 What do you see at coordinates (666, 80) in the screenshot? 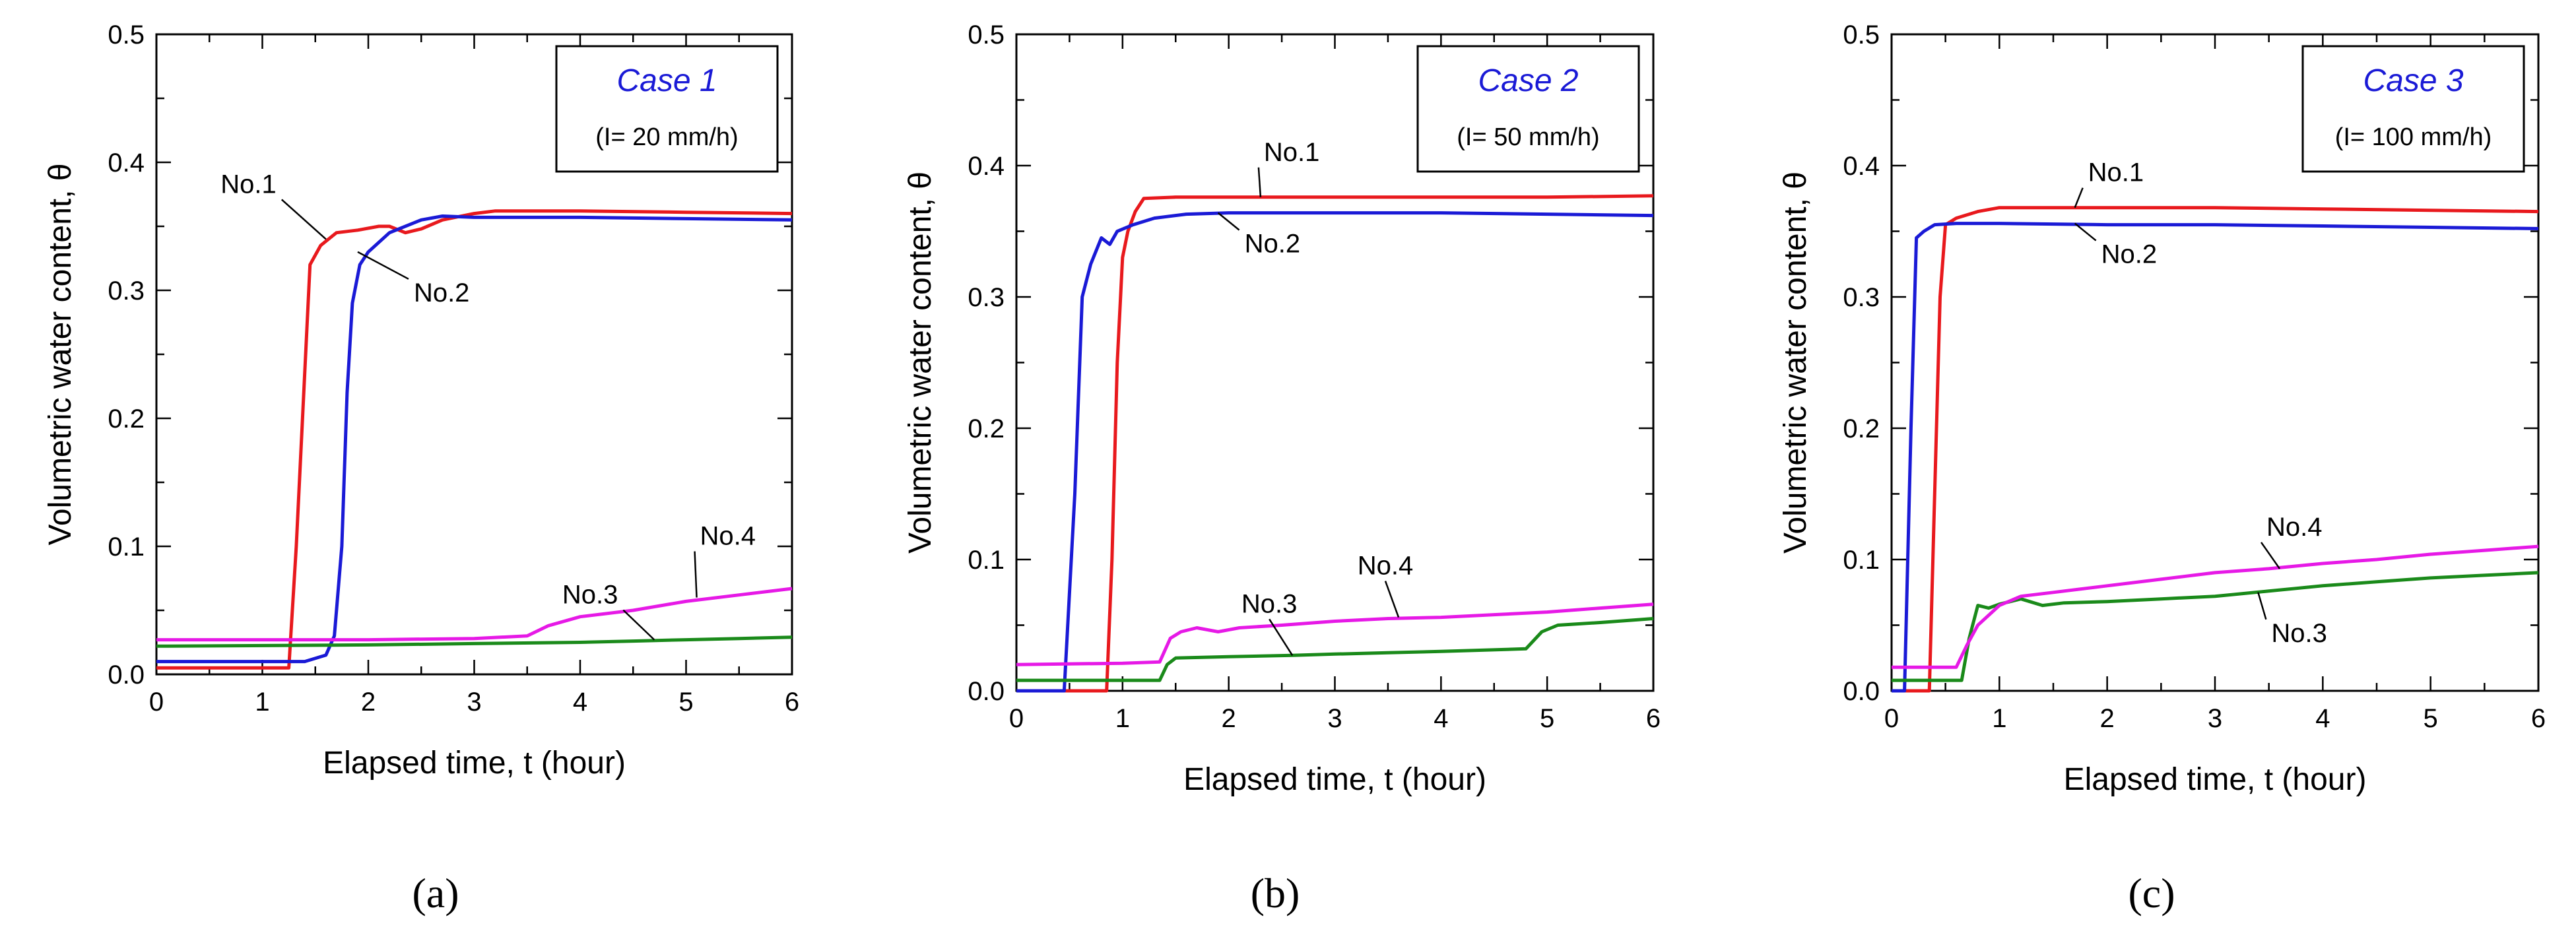
I see `case-title: Case 1` at bounding box center [666, 80].